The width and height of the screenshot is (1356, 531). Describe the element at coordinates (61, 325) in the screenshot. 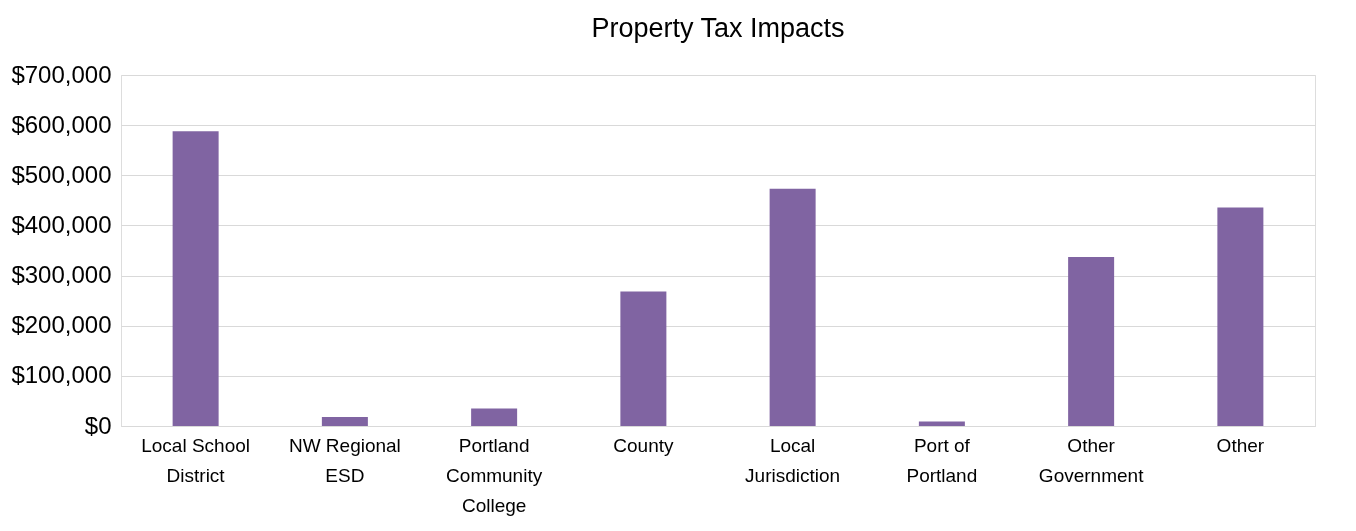

I see `y-tick-label: $200,000` at that location.